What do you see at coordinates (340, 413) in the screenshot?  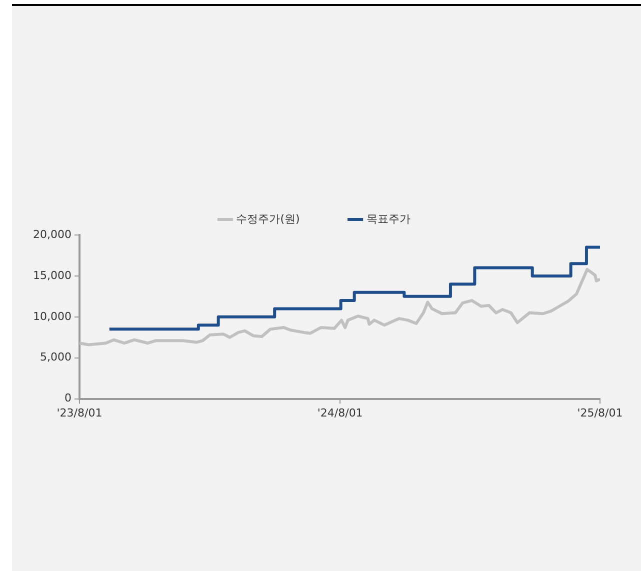 I see `x-tick-label: '24/8/01` at bounding box center [340, 413].